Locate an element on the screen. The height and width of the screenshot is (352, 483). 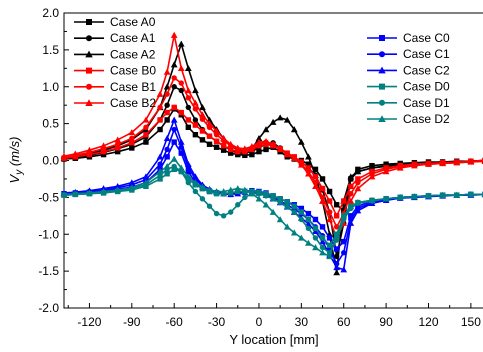
x-tick-label: 0 is located at coordinates (259, 322).